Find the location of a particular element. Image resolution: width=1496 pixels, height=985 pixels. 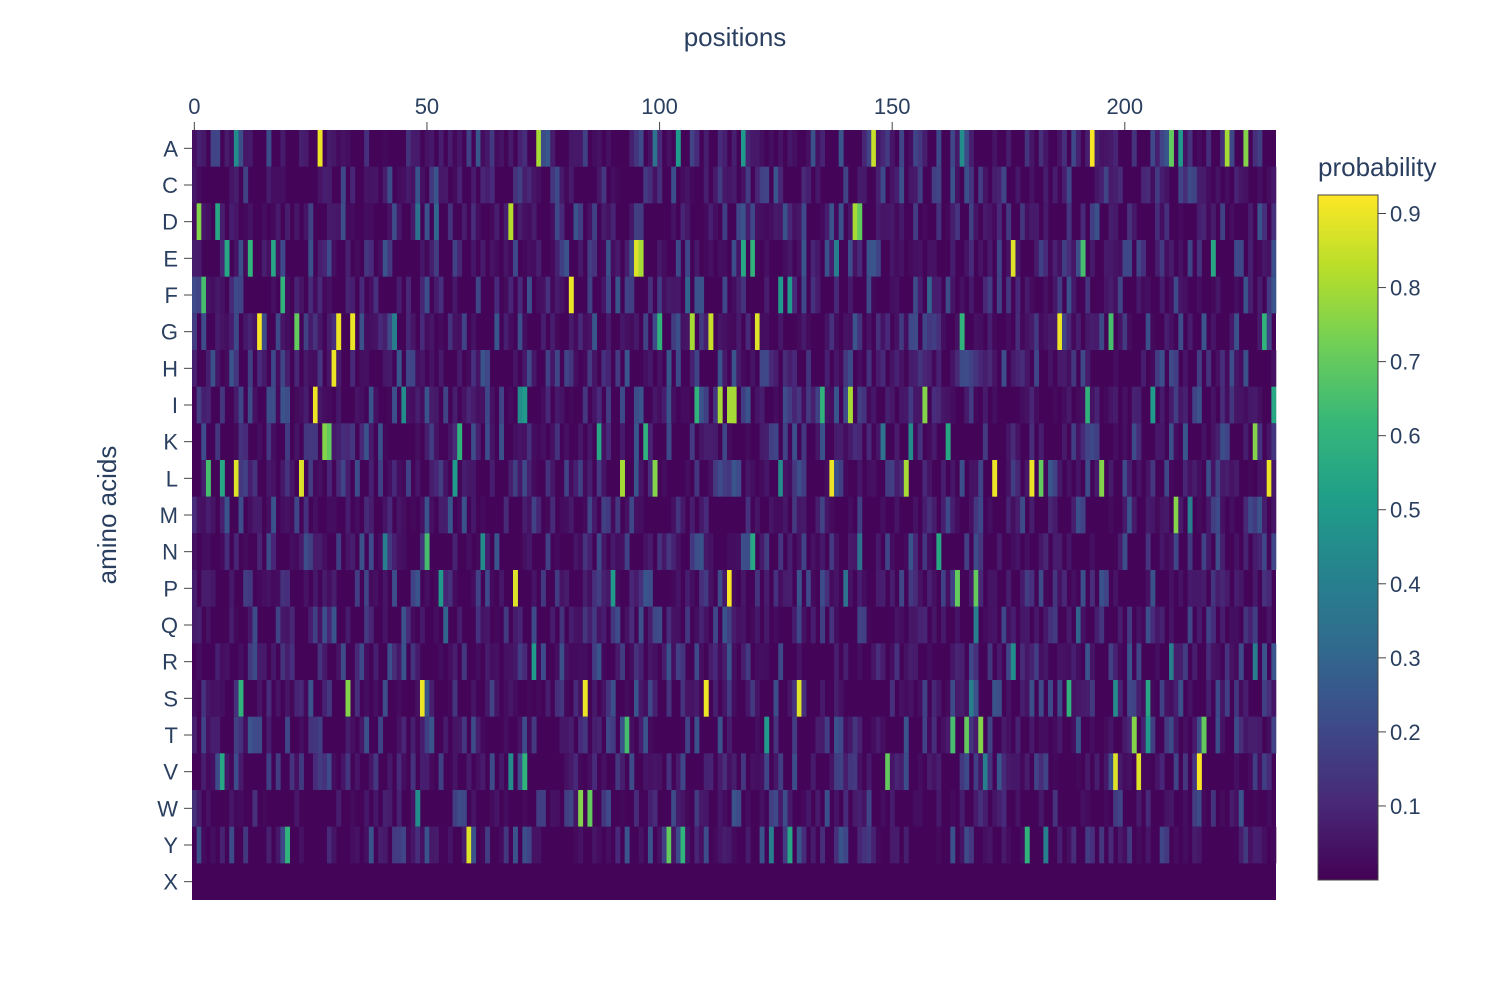

y-tick-label: P is located at coordinates (170, 588).